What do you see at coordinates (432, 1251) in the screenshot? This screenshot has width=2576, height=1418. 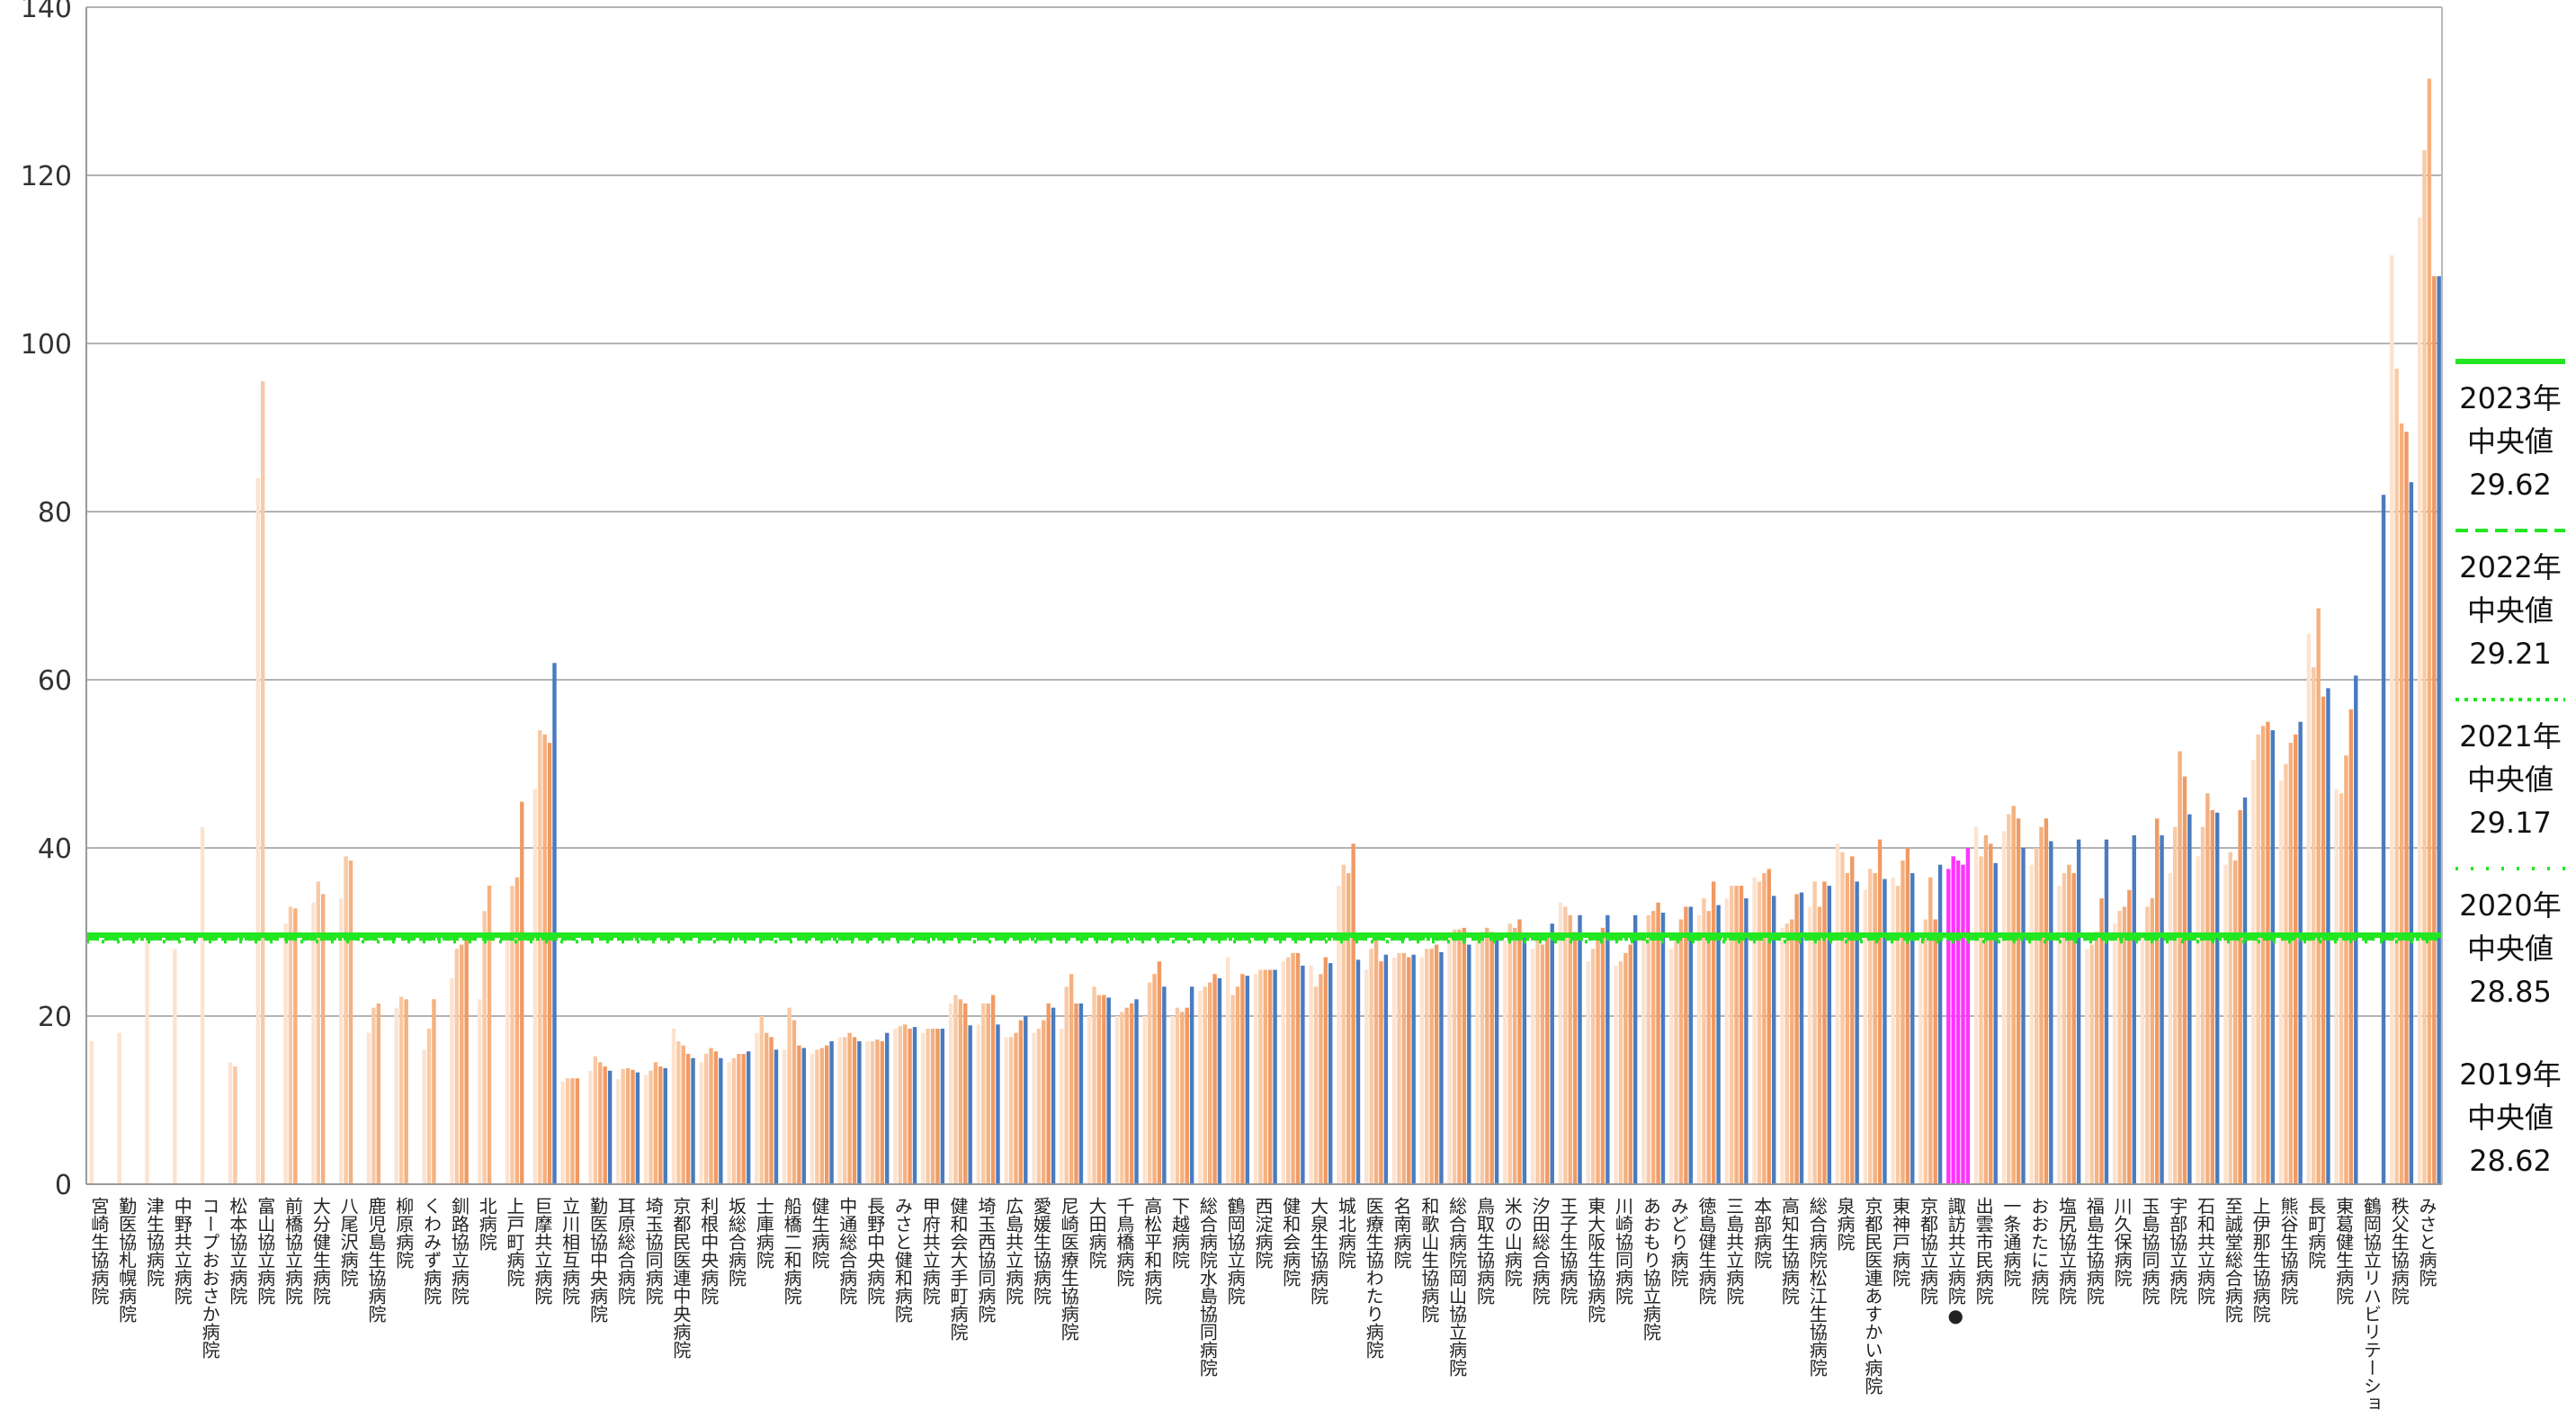 I see `x-tick-label: くわみず病院` at bounding box center [432, 1251].